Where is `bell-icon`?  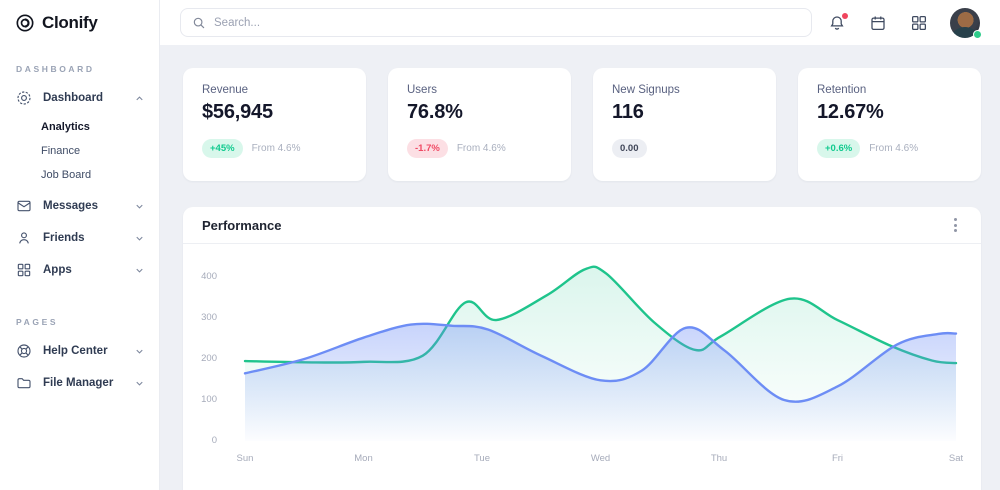 bell-icon is located at coordinates (837, 23).